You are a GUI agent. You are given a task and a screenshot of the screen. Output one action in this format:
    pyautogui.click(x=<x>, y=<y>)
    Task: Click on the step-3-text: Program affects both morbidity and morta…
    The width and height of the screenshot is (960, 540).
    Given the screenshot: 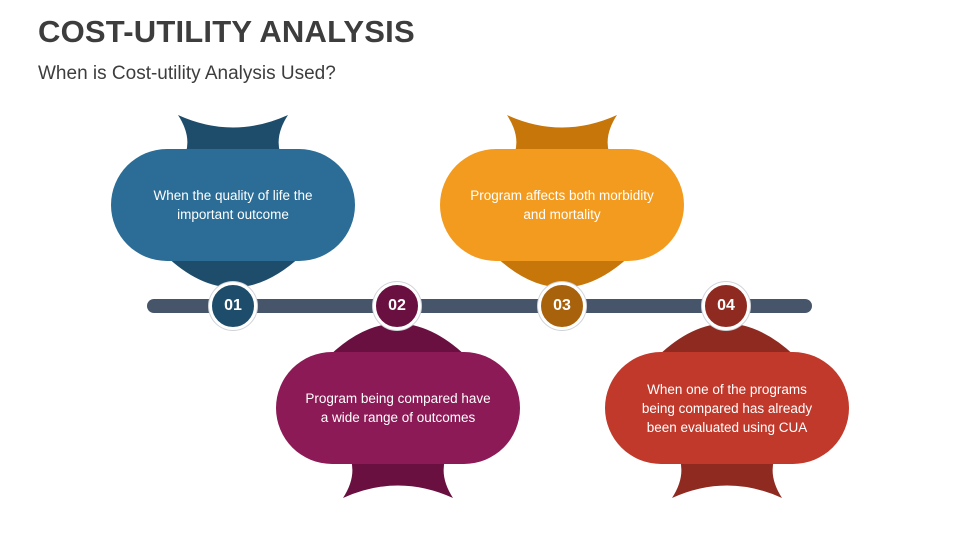 What is the action you would take?
    pyautogui.click(x=562, y=205)
    